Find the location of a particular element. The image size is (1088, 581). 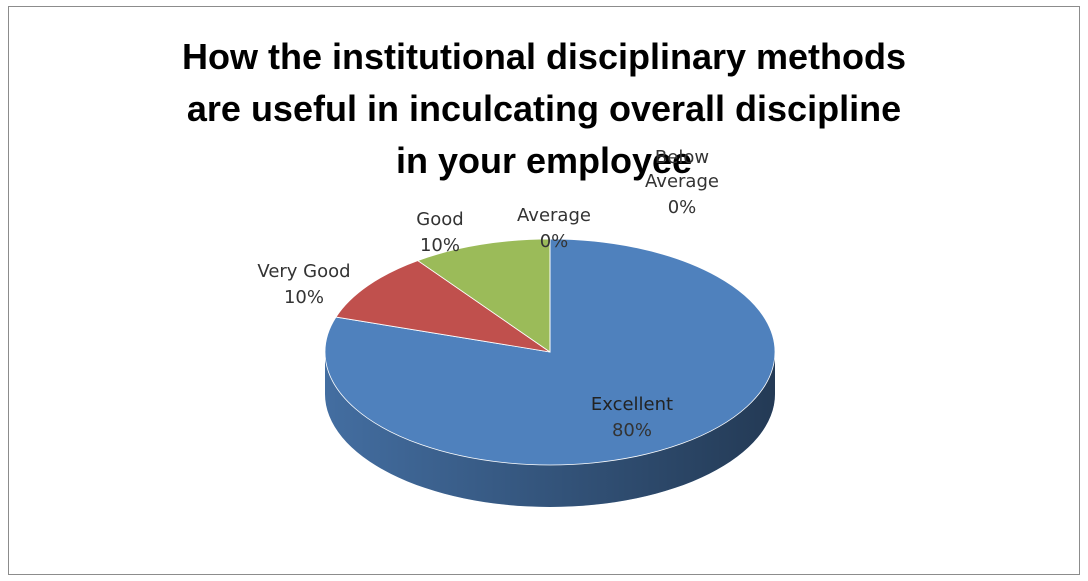

category-label: Below Average is located at coordinates (682, 169).